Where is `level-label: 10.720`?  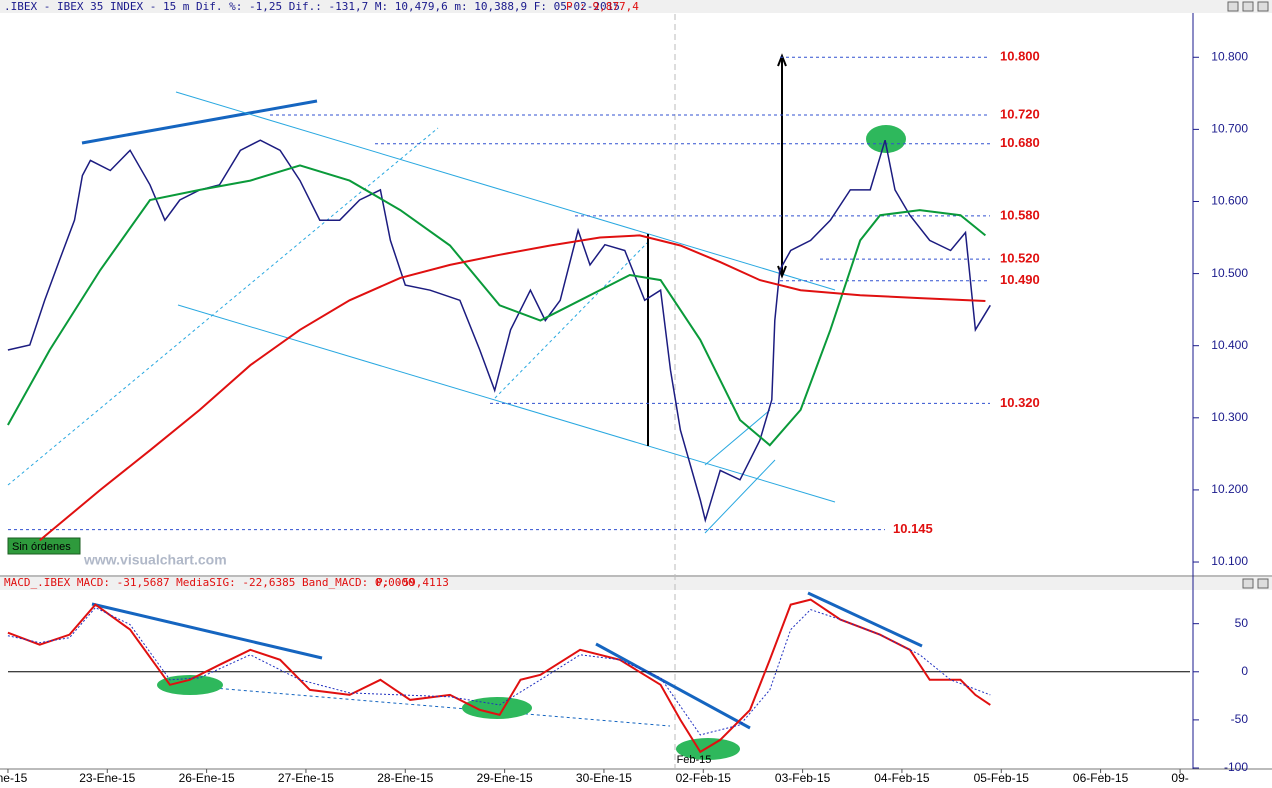
level-label: 10.720 is located at coordinates (1020, 113).